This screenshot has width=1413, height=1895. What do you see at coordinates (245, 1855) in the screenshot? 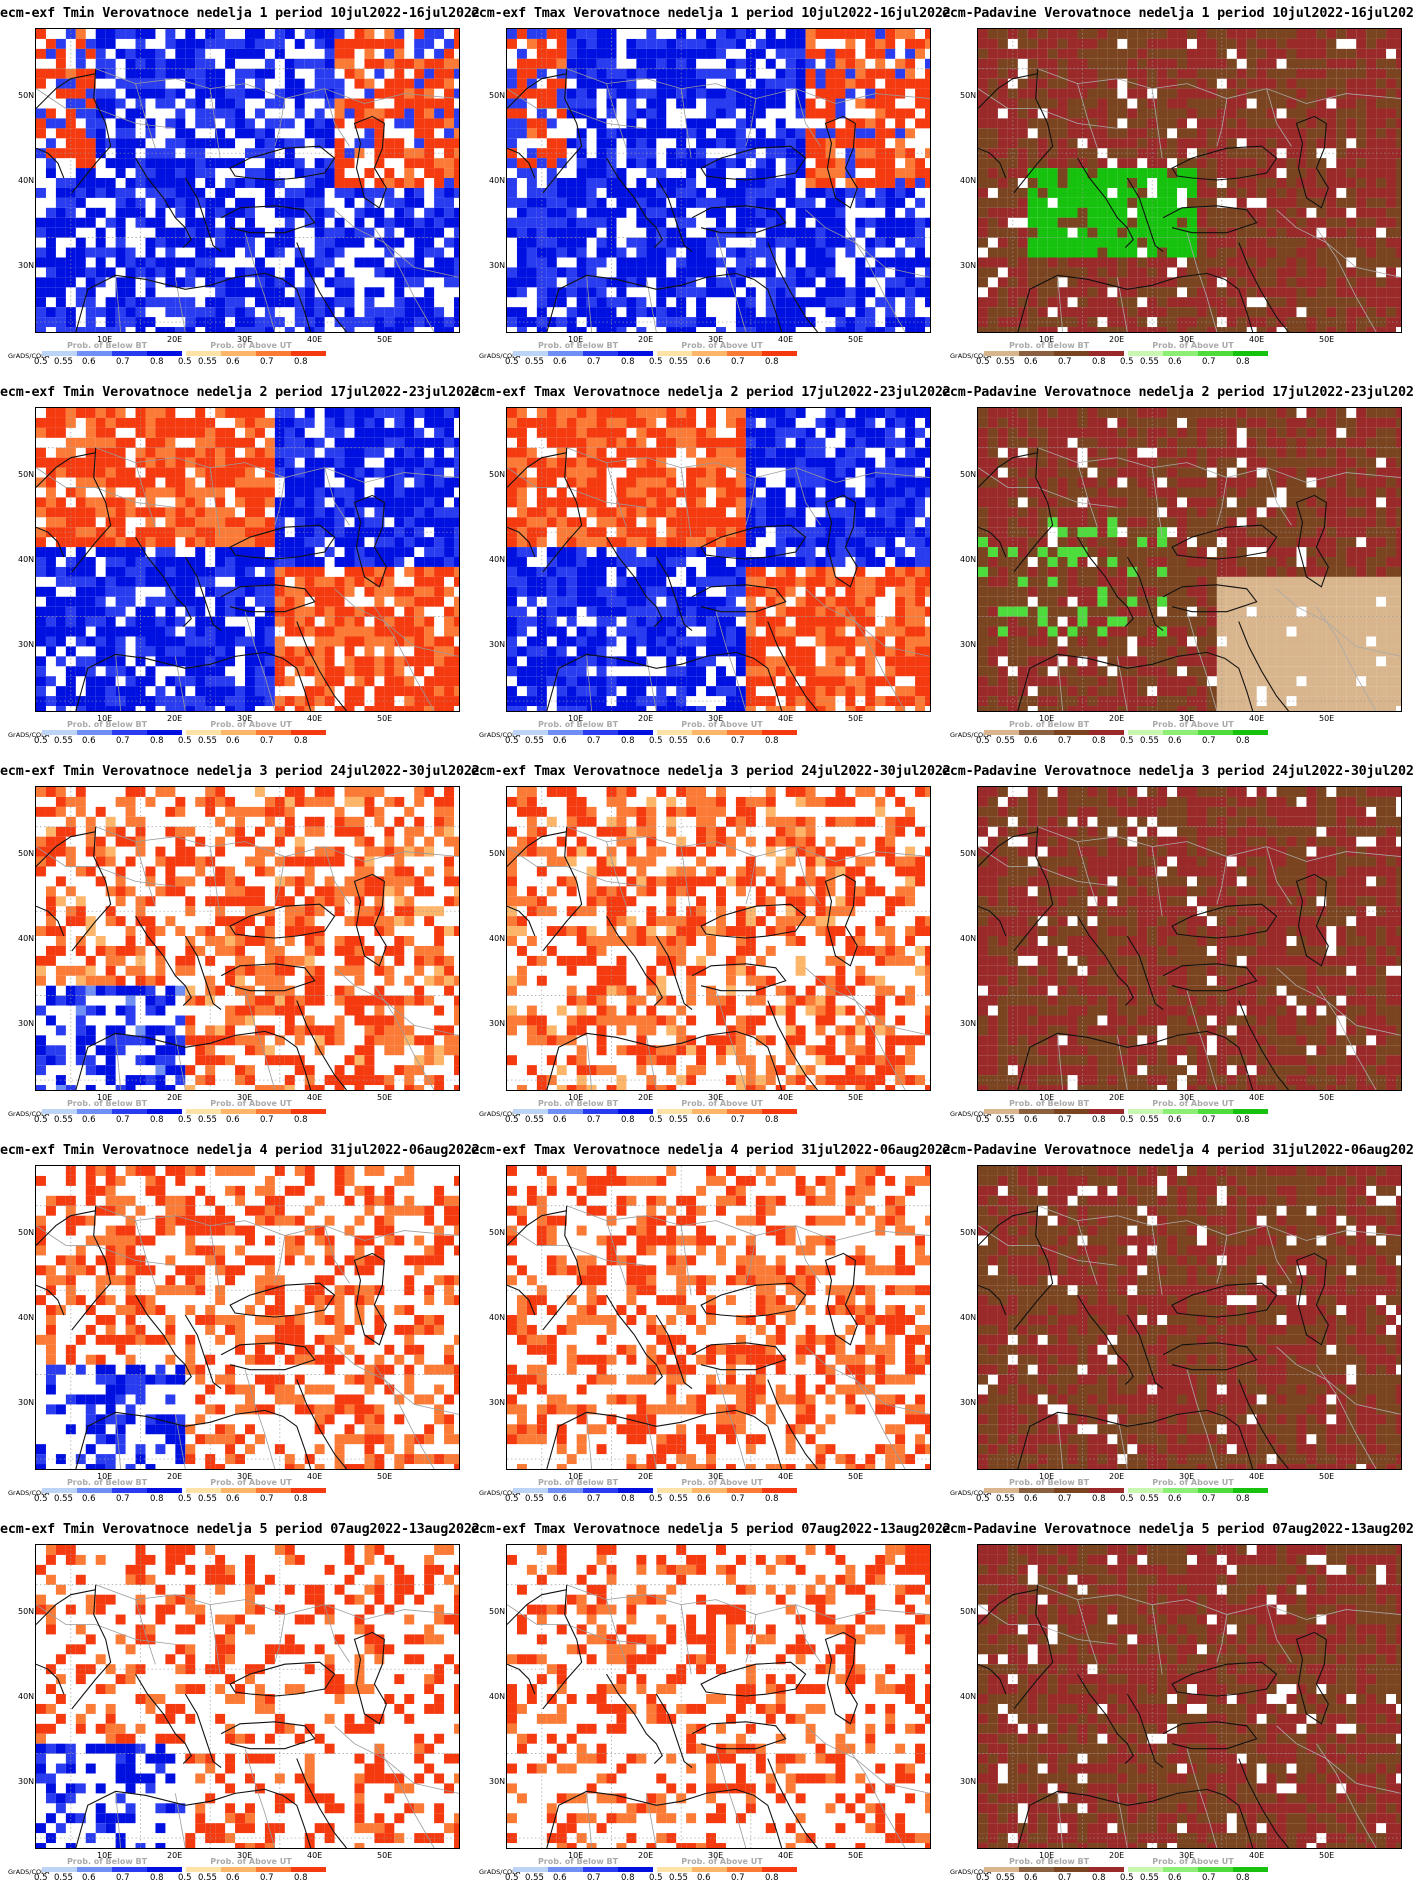
I see `longitude-label: 30E` at bounding box center [245, 1855].